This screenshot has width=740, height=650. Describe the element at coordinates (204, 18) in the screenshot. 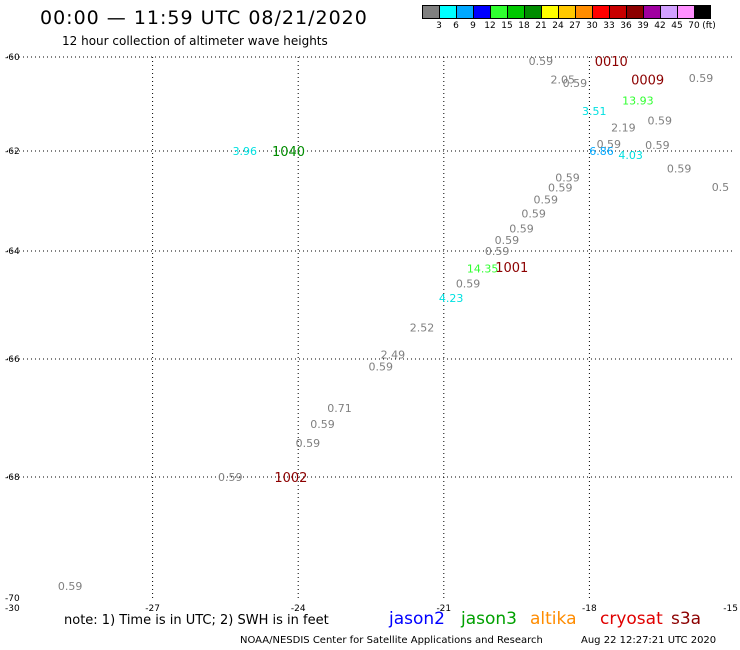

I see `page-title: 00:00 — 11:59 UTC 08/21/2020` at that location.